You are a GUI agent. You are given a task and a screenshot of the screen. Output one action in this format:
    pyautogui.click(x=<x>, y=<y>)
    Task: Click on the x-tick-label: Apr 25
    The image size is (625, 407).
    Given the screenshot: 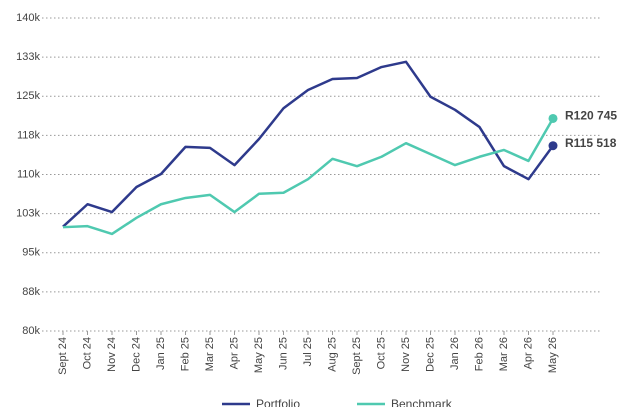 What is the action you would take?
    pyautogui.click(x=234, y=353)
    